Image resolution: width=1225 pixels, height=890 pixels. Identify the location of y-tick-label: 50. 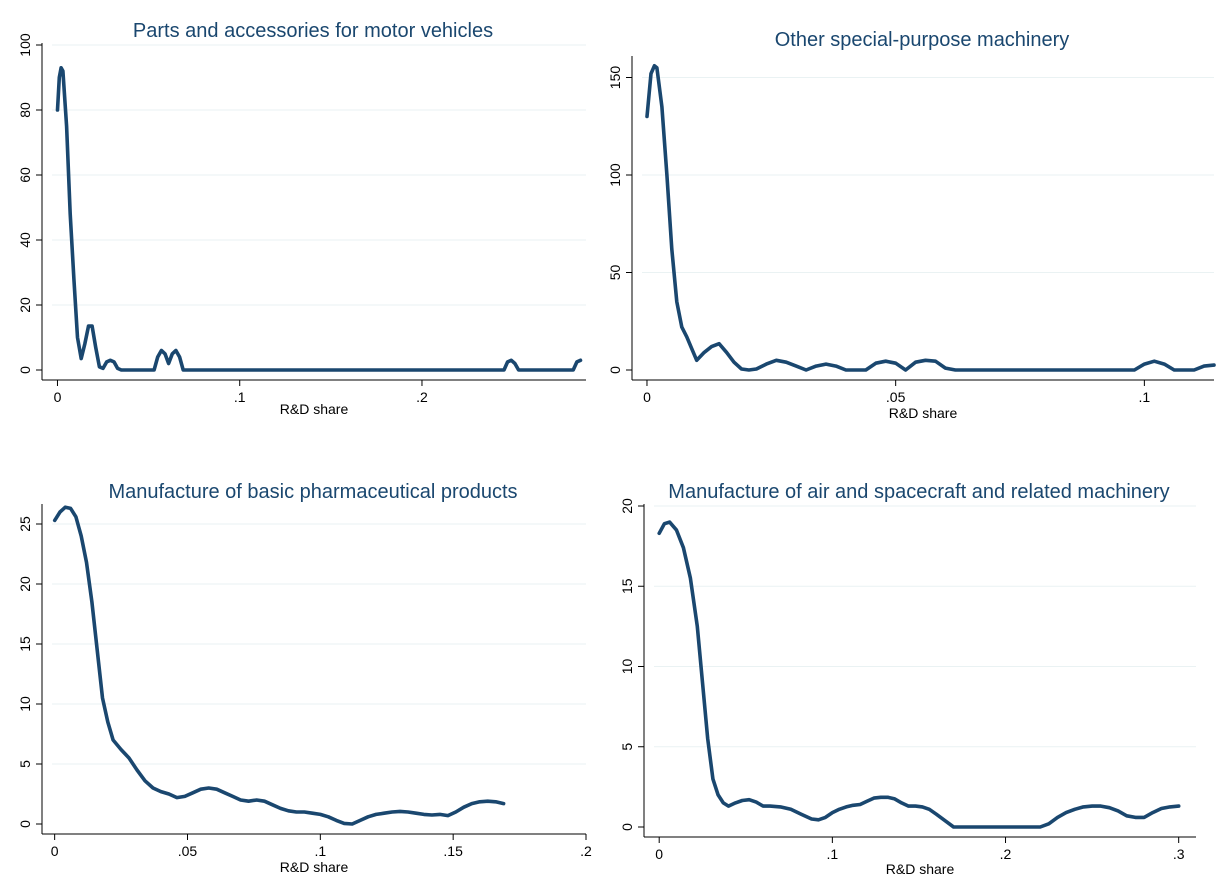
(615, 273).